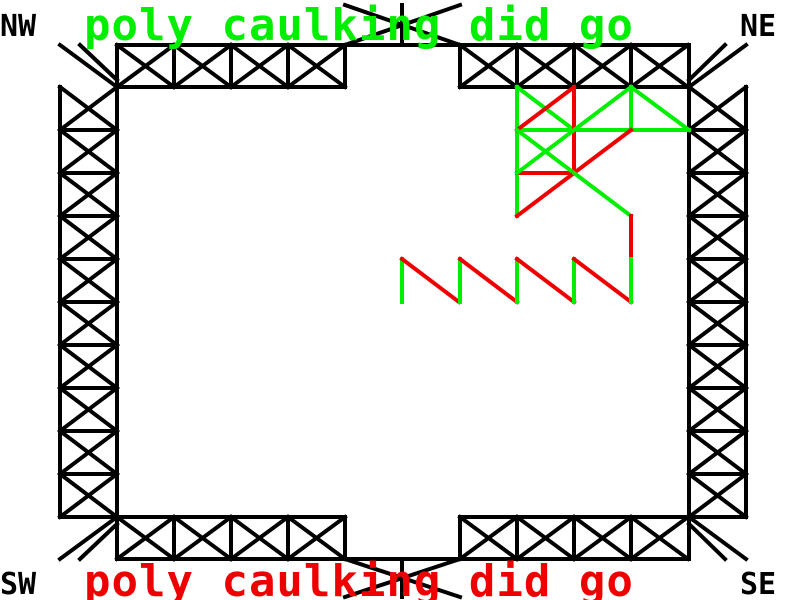  Describe the element at coordinates (359, 578) in the screenshot. I see `bottom-message: poly caulking did go` at that location.